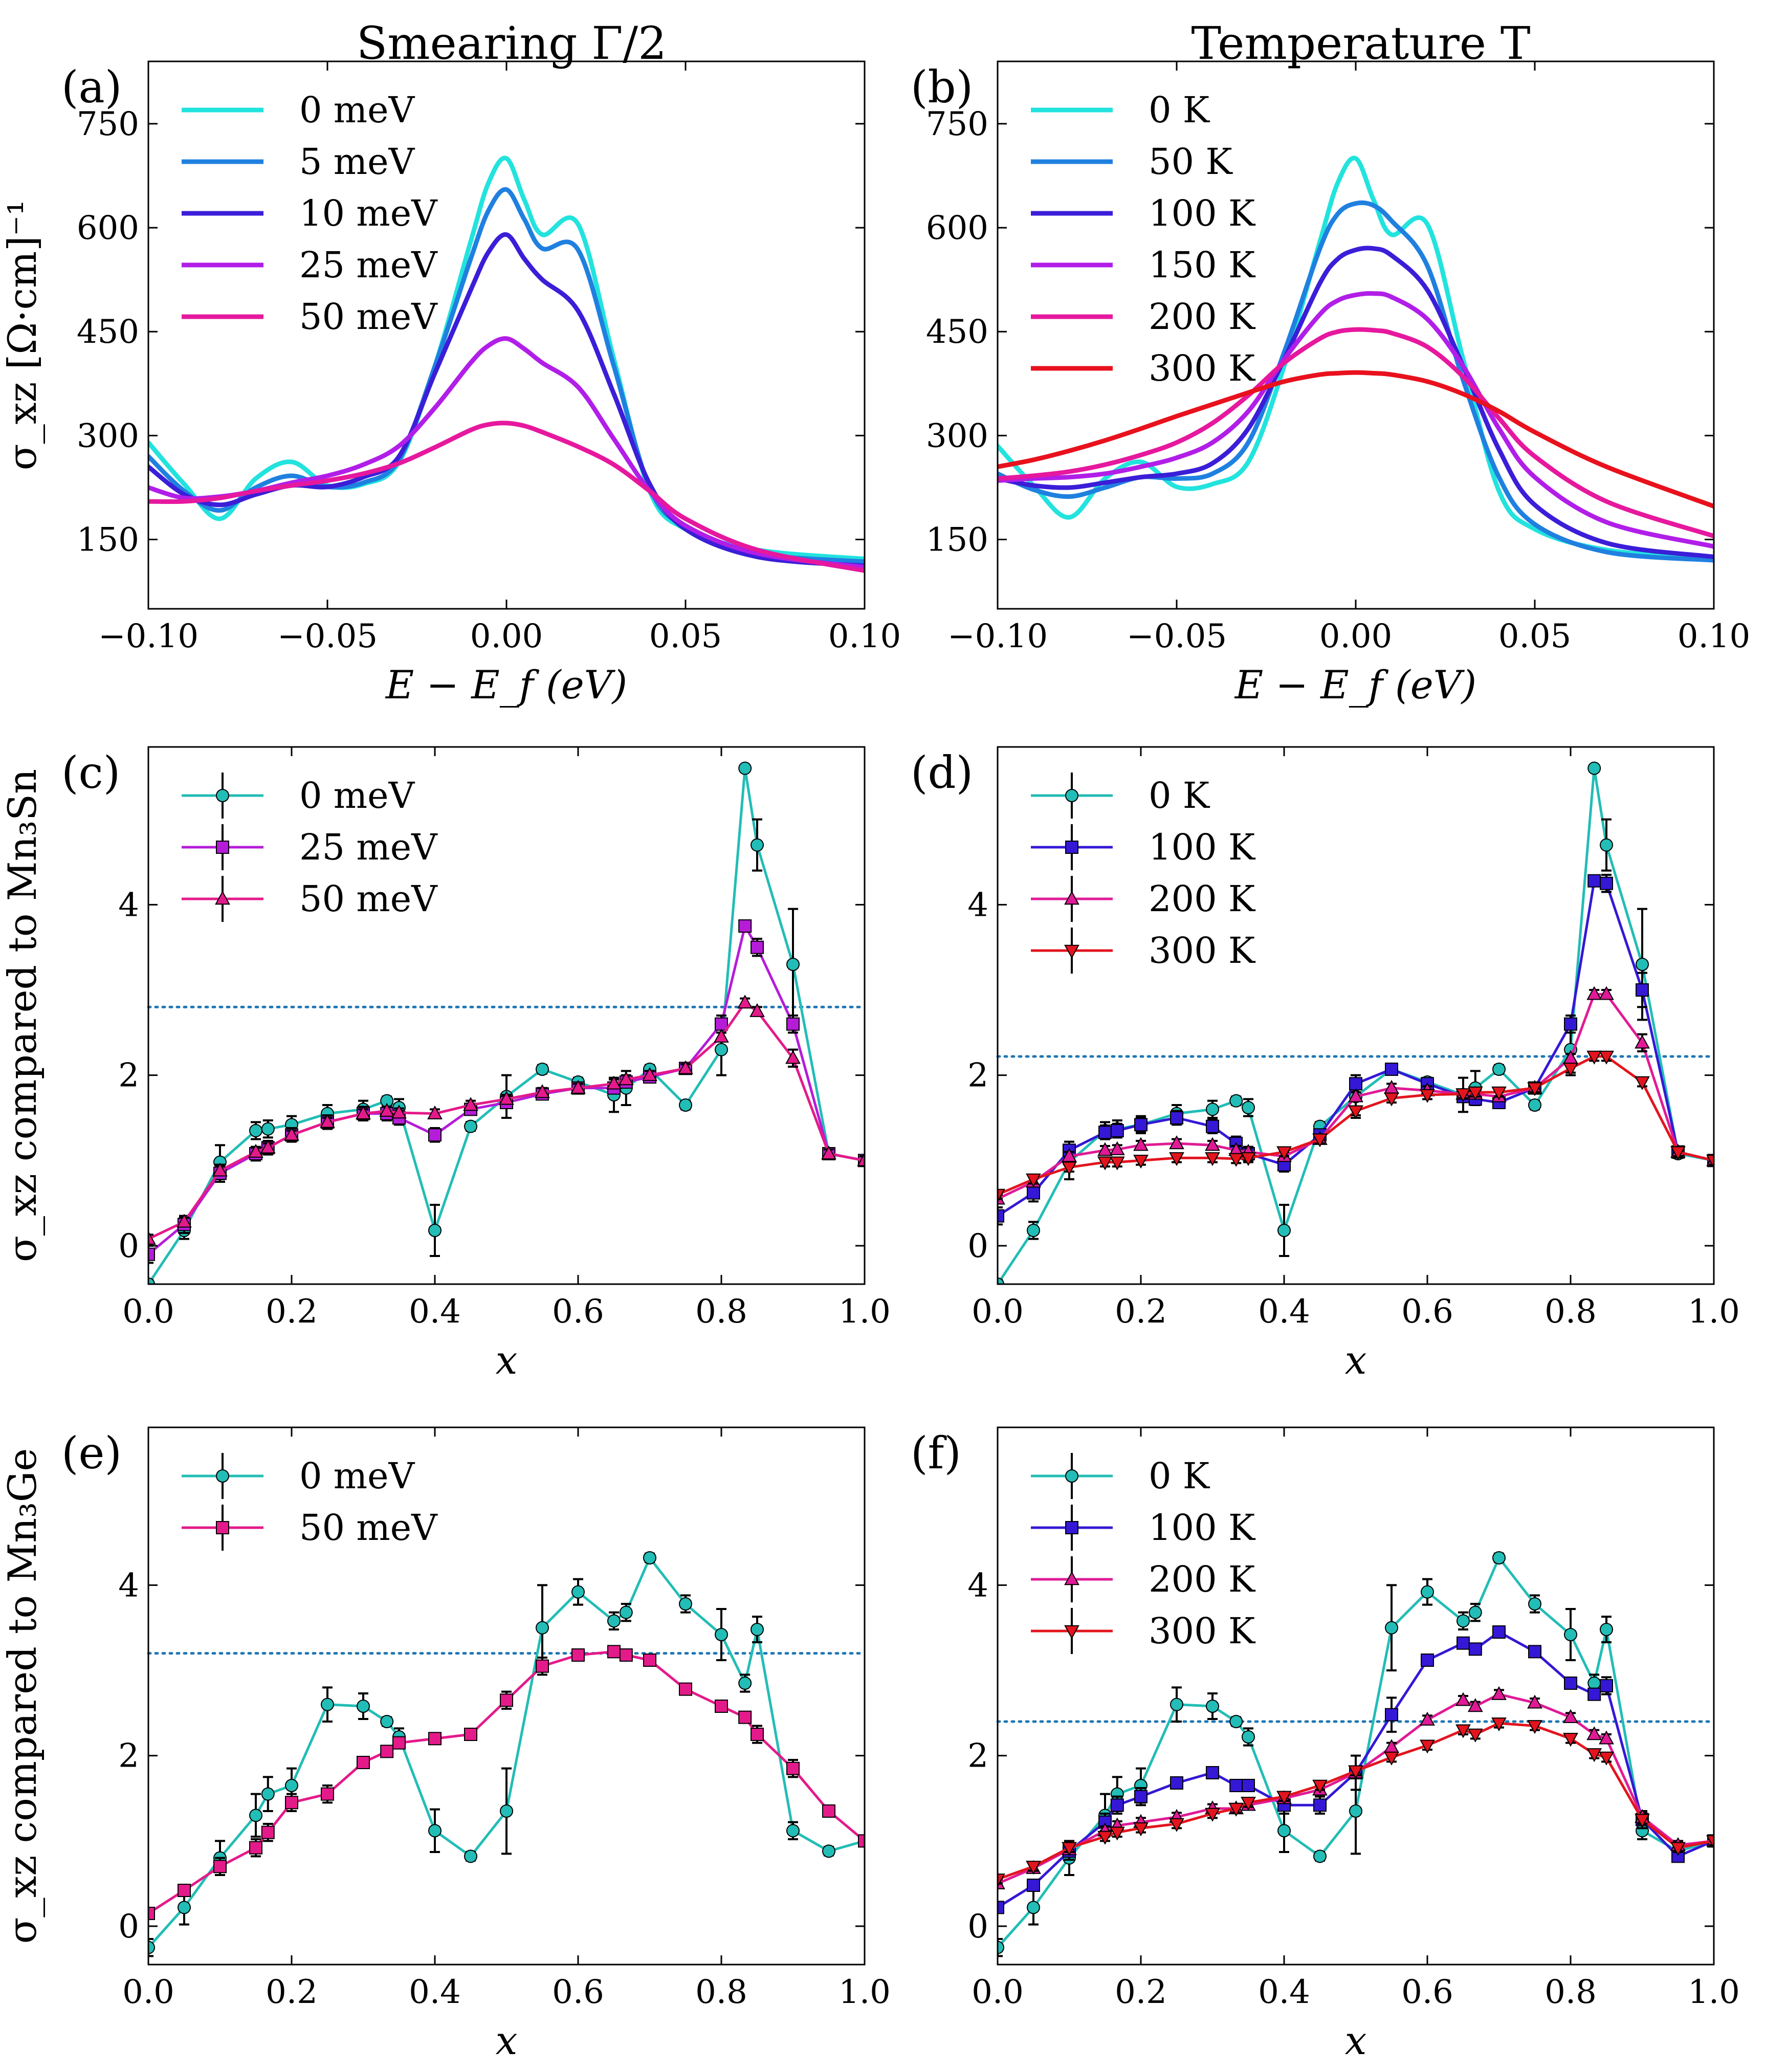  Describe the element at coordinates (721, 1312) in the screenshot. I see `x-tick-label: 0.8` at that location.